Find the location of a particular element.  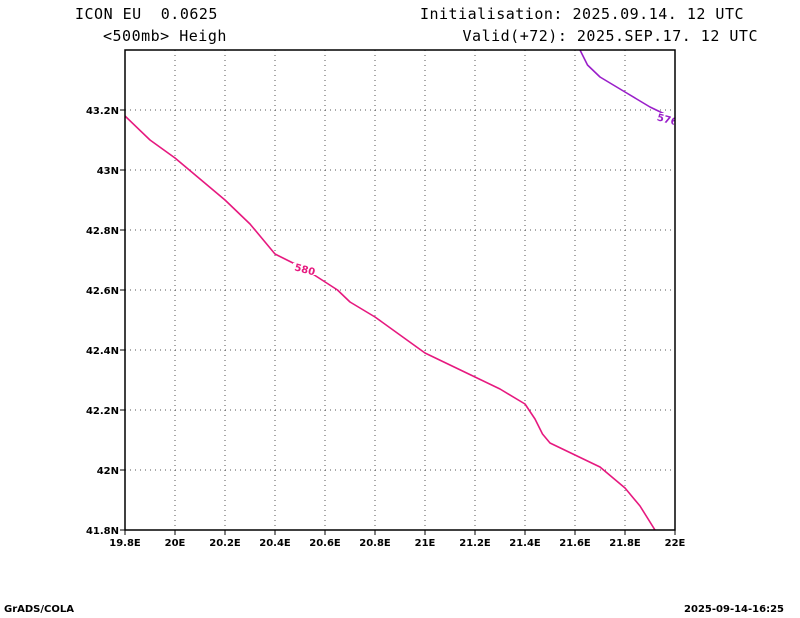

x-tick-label: 22E is located at coordinates (675, 543).